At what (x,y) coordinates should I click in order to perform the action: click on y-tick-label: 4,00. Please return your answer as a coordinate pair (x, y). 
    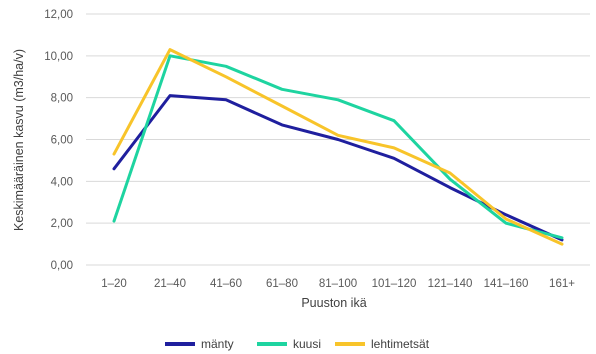
    Looking at the image, I should click on (62, 182).